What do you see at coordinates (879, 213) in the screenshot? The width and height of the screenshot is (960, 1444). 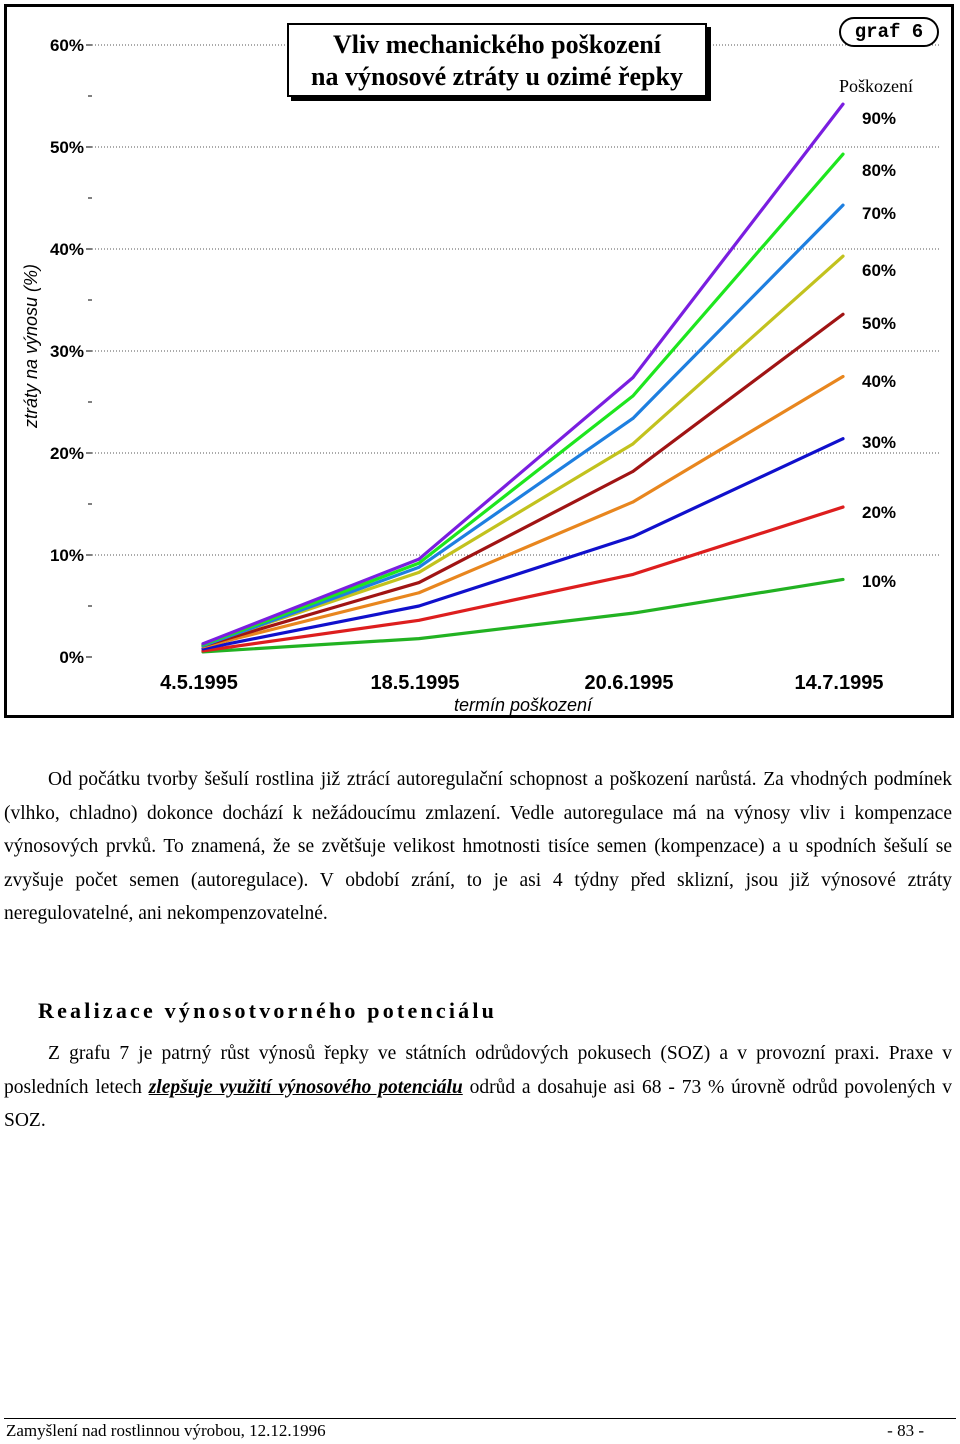 I see `series-label: 70%` at bounding box center [879, 213].